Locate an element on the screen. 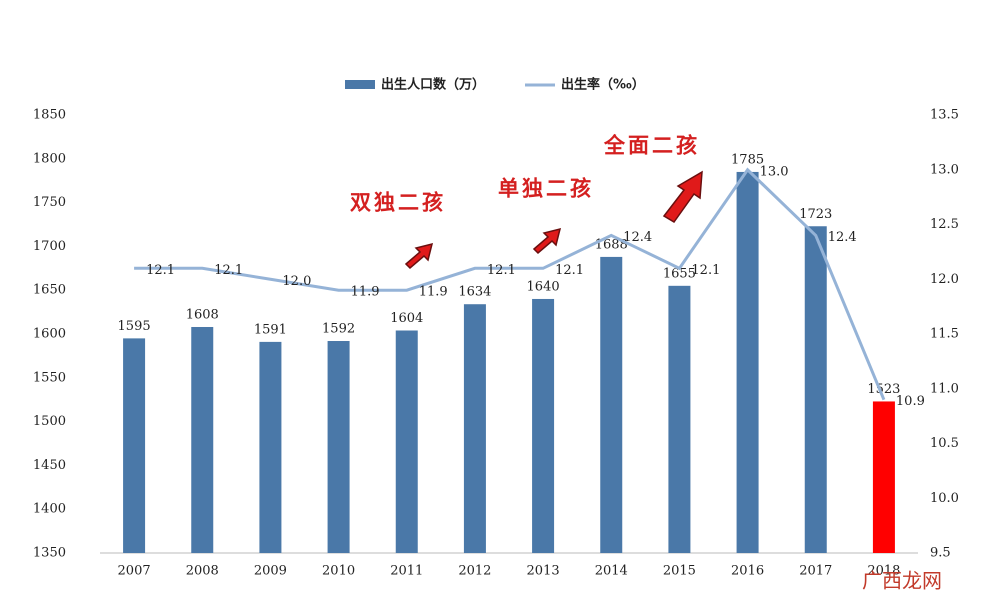 The width and height of the screenshot is (988, 614). x-tick-label: 2011 is located at coordinates (406, 571).